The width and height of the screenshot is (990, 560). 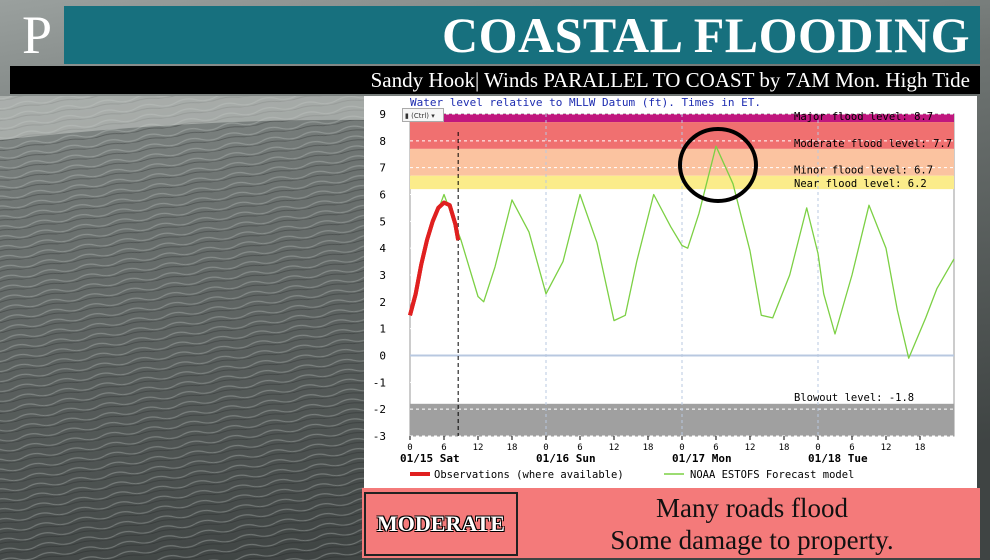 I want to click on logo-letter: P, so click(x=37, y=35).